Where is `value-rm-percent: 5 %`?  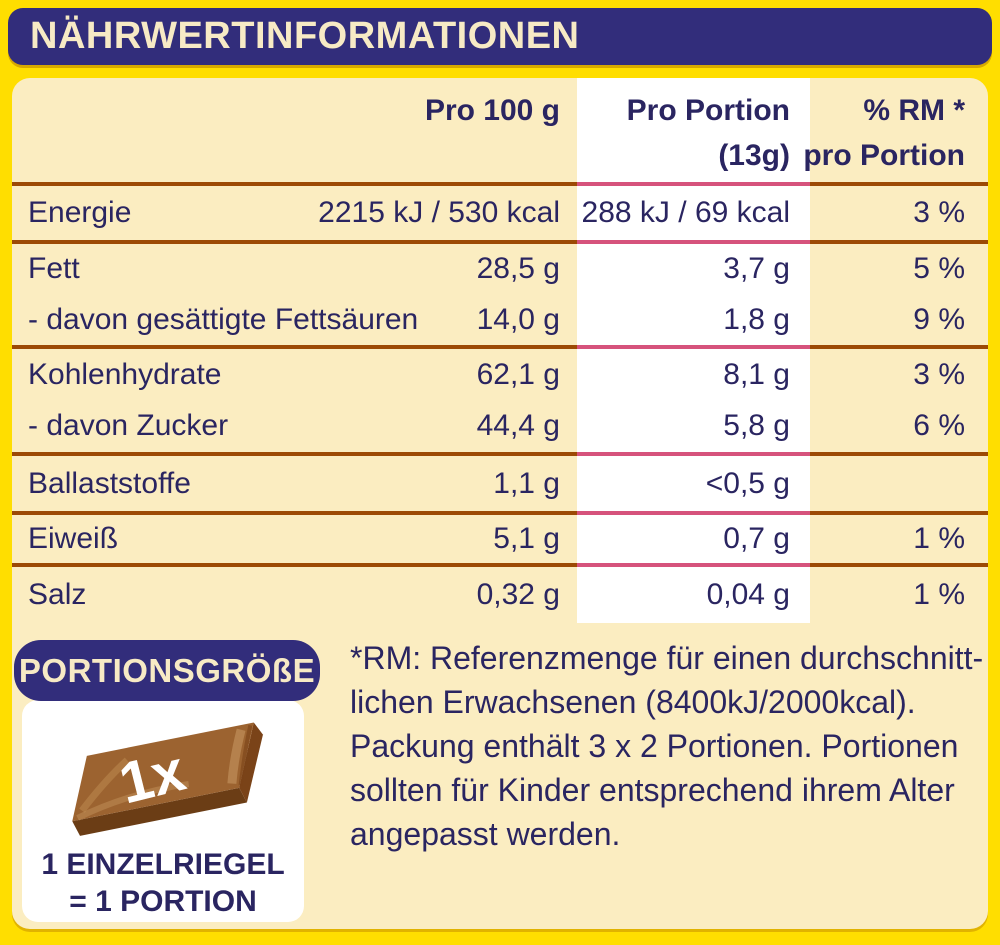
value-rm-percent: 5 % is located at coordinates (939, 269).